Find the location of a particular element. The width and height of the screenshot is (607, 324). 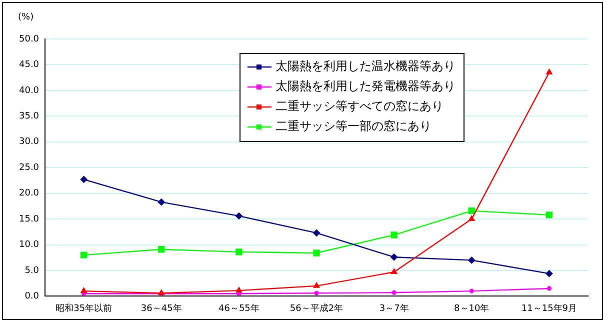

y-tick-label: 5.0 is located at coordinates (32, 271).